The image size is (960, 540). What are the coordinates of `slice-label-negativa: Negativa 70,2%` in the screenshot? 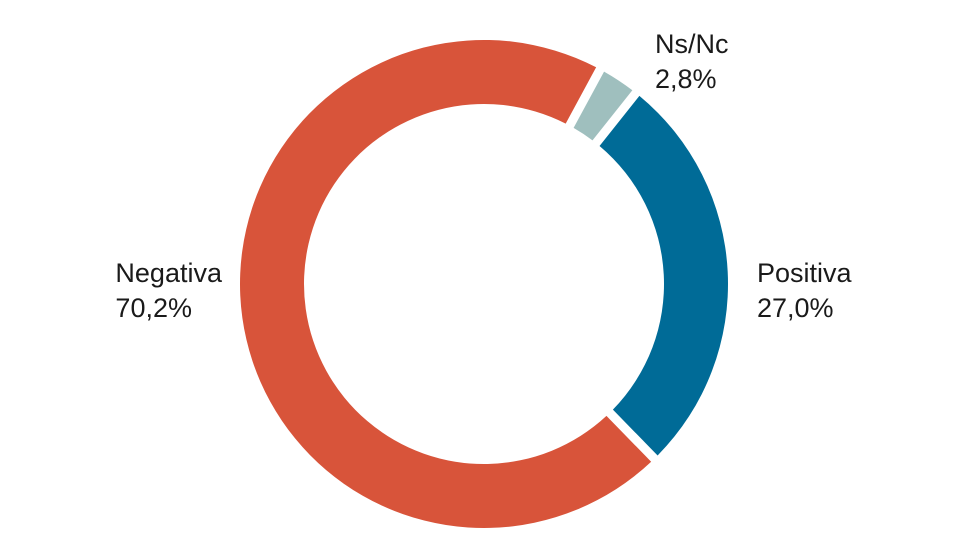 It's located at (168, 291).